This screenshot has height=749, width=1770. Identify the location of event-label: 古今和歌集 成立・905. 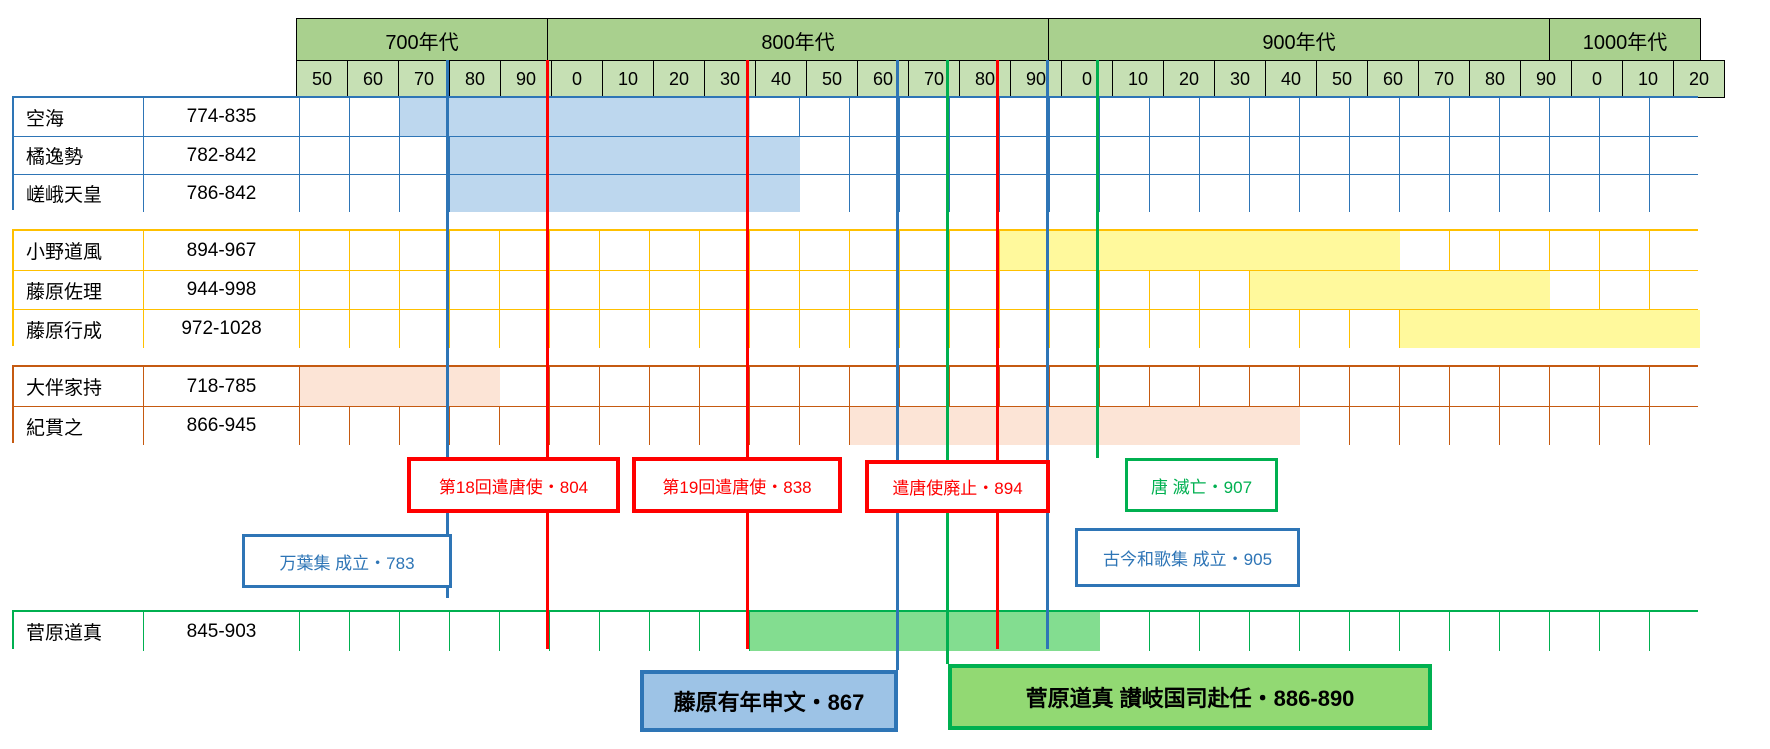
(1187, 559).